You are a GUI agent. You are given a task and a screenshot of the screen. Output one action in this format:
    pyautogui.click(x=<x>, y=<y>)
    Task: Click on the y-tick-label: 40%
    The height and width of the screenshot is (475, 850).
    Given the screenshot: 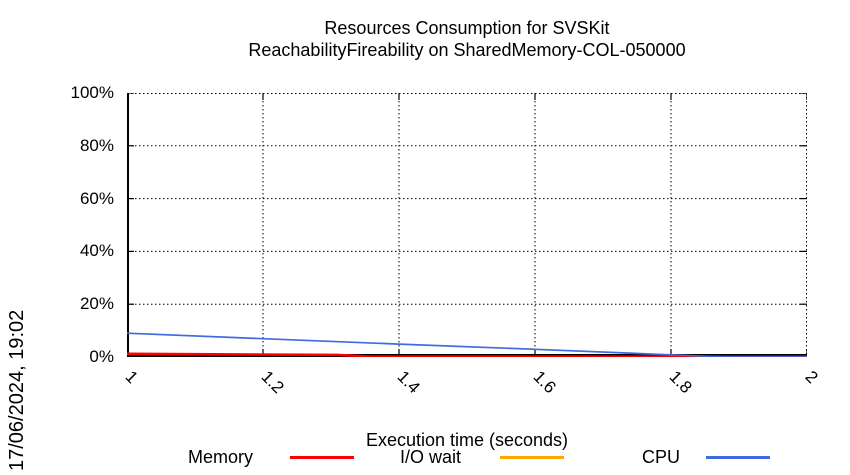 What is the action you would take?
    pyautogui.click(x=96, y=251)
    